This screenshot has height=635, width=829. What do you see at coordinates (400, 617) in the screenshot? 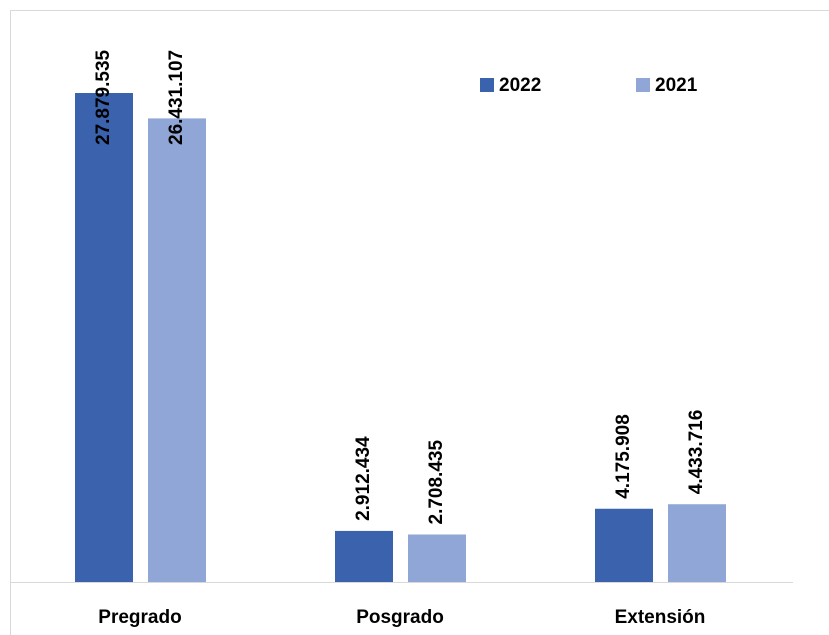
I see `x-tick-label: Posgrado` at bounding box center [400, 617].